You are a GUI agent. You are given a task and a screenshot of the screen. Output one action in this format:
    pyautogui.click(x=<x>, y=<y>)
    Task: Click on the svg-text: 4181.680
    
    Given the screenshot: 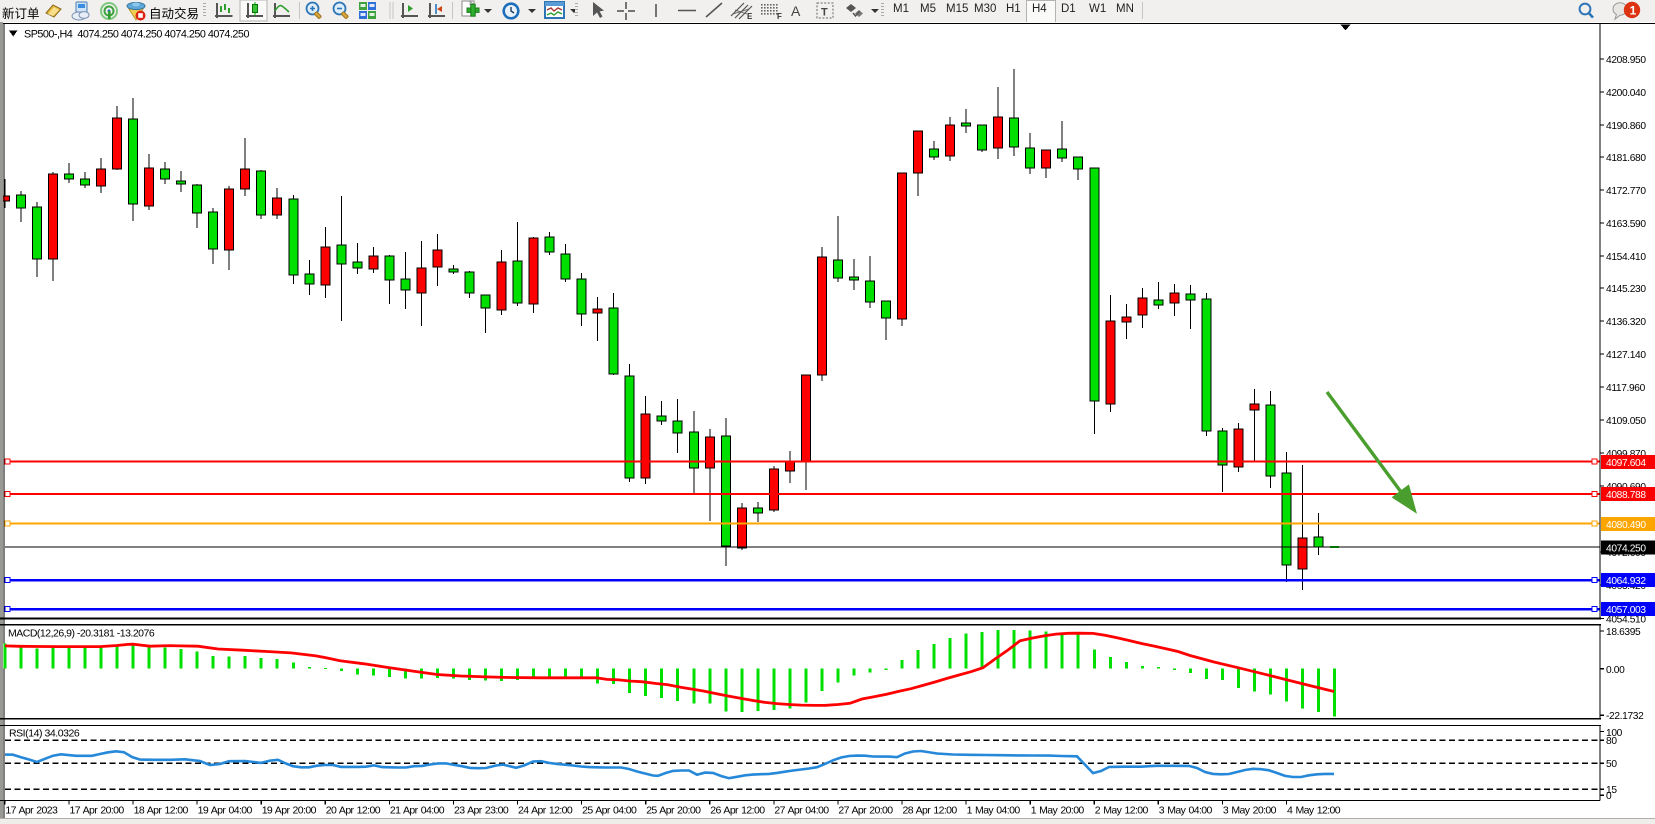 What is the action you would take?
    pyautogui.click(x=1626, y=158)
    